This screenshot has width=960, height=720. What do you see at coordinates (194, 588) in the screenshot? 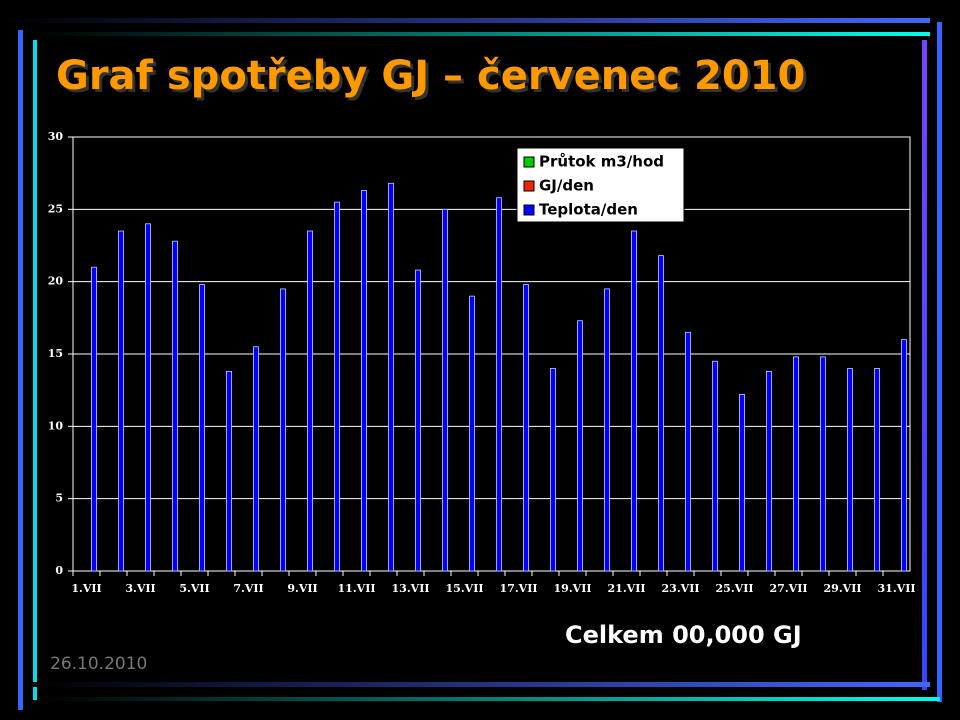
I see `x-tick-label: 5.VII` at bounding box center [194, 588].